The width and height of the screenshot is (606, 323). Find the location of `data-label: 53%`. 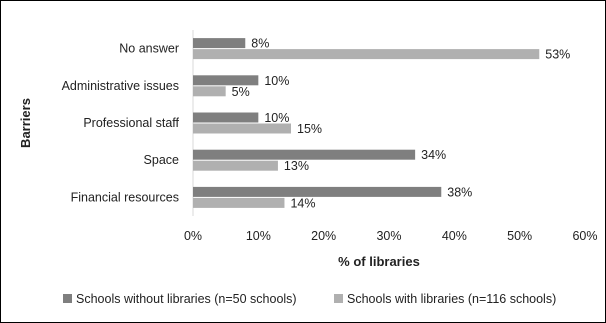

data-label: 53% is located at coordinates (557, 55).